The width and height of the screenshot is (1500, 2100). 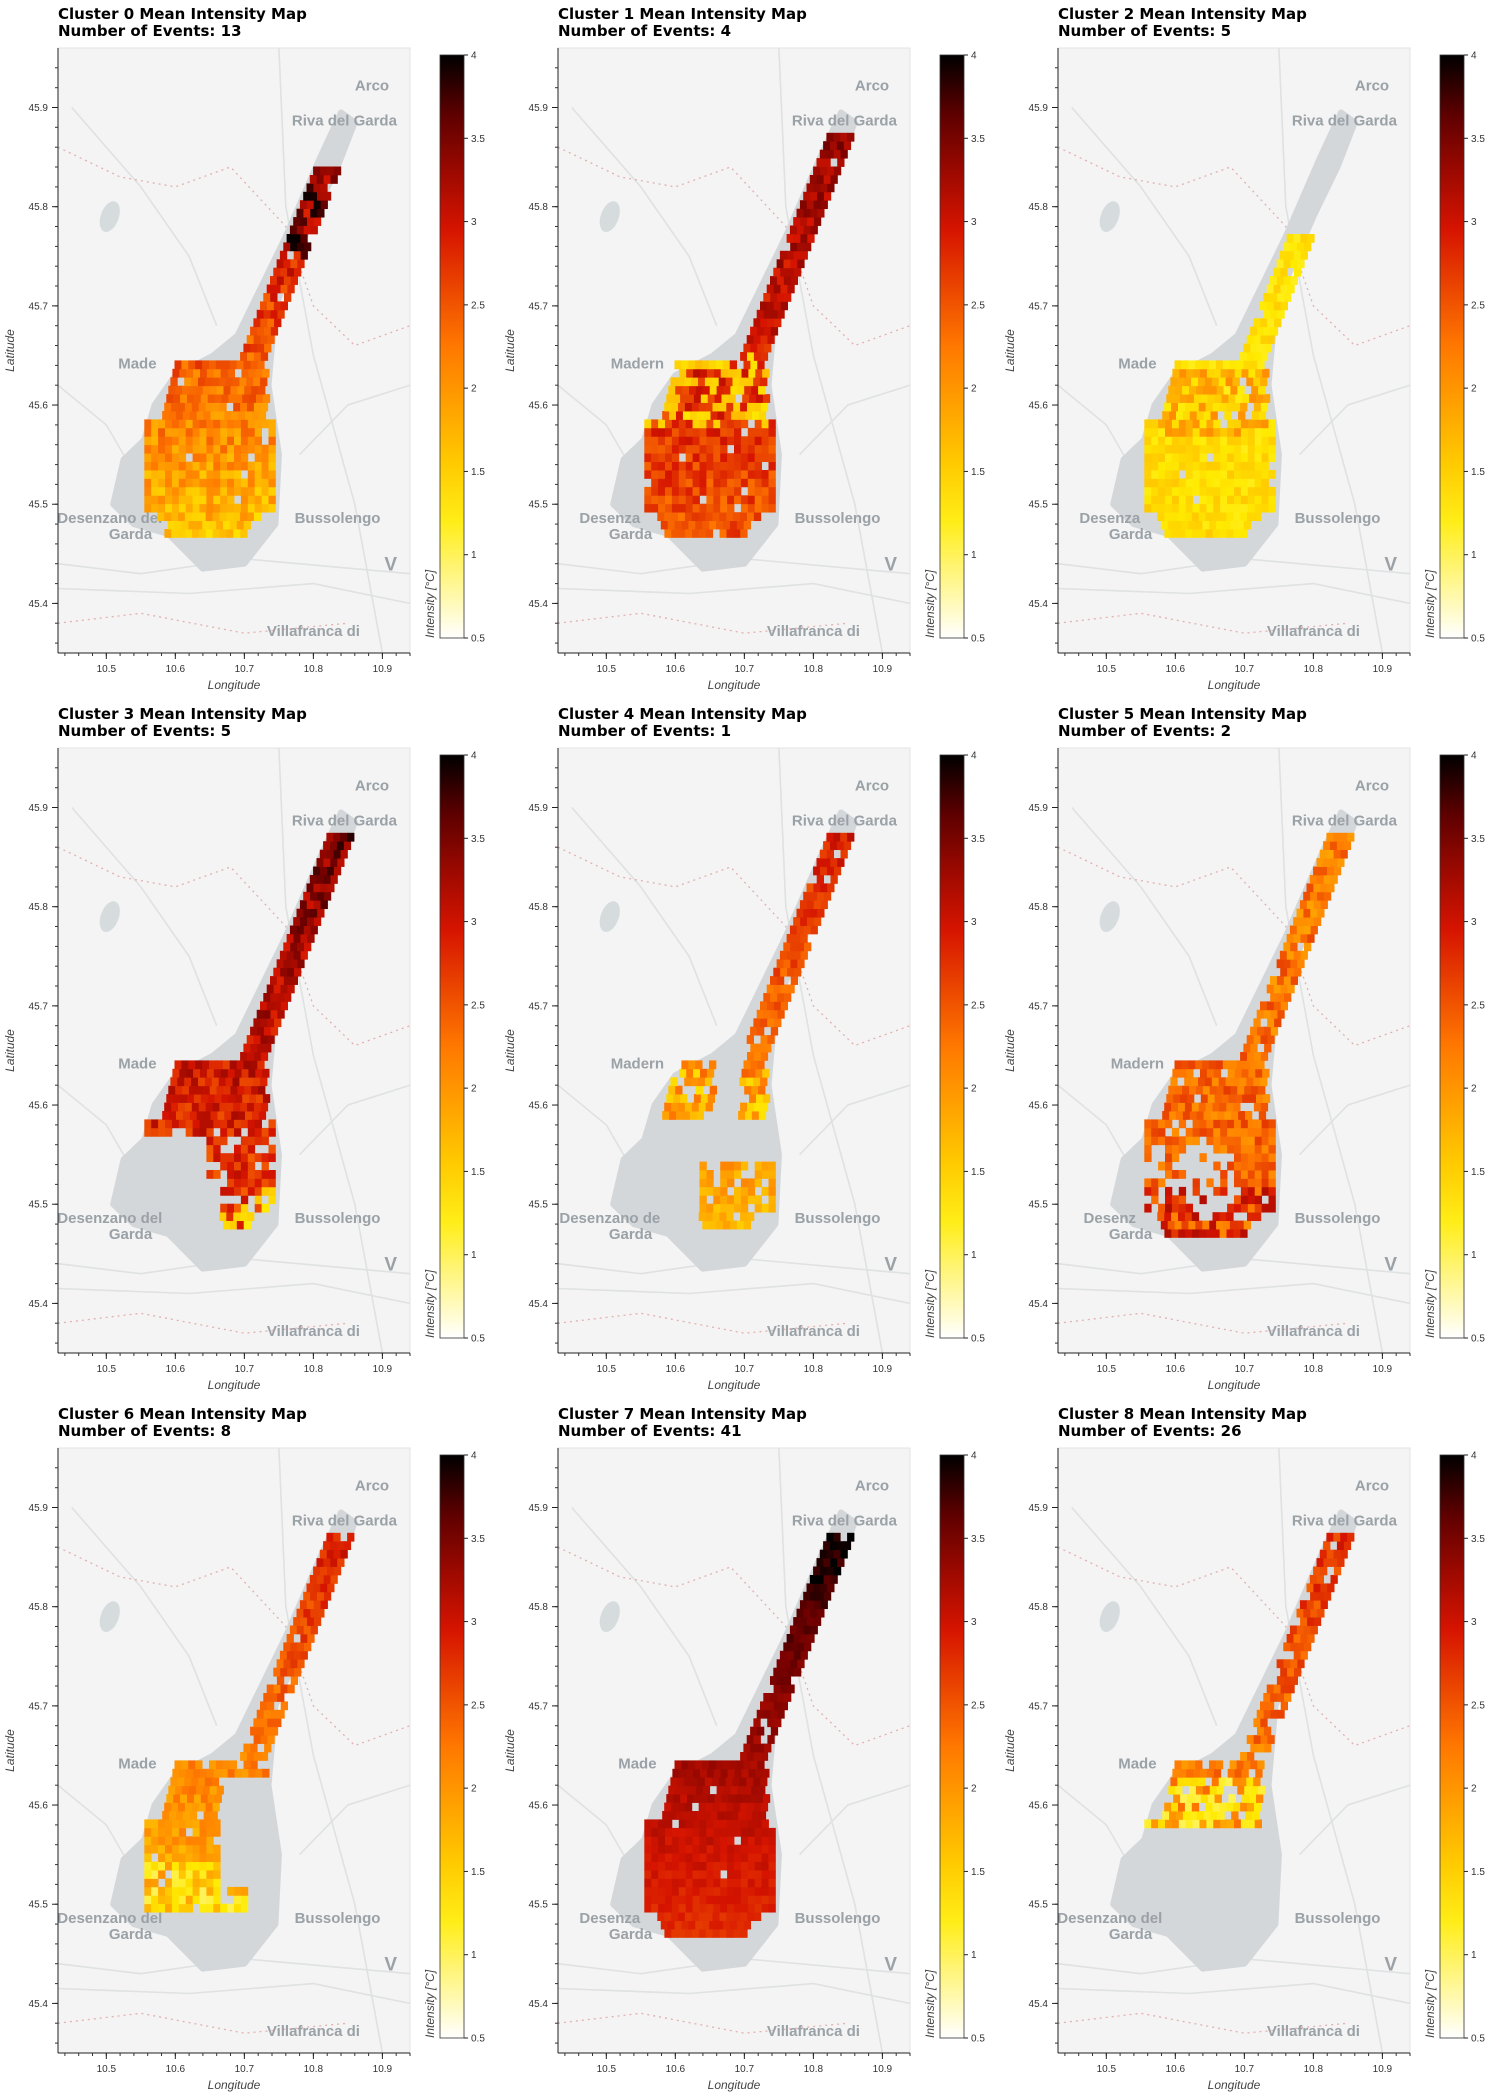 What do you see at coordinates (1474, 222) in the screenshot?
I see `colorbar-tick-label: 3` at bounding box center [1474, 222].